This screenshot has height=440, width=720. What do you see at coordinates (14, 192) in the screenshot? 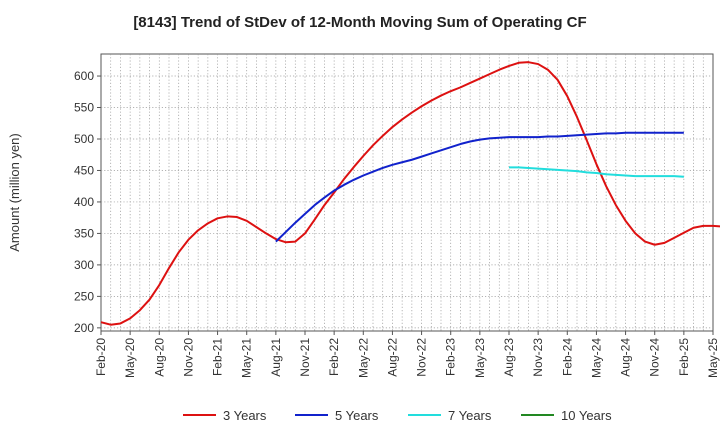
I see `y-axis-label: Amount (million yen)` at bounding box center [14, 192].